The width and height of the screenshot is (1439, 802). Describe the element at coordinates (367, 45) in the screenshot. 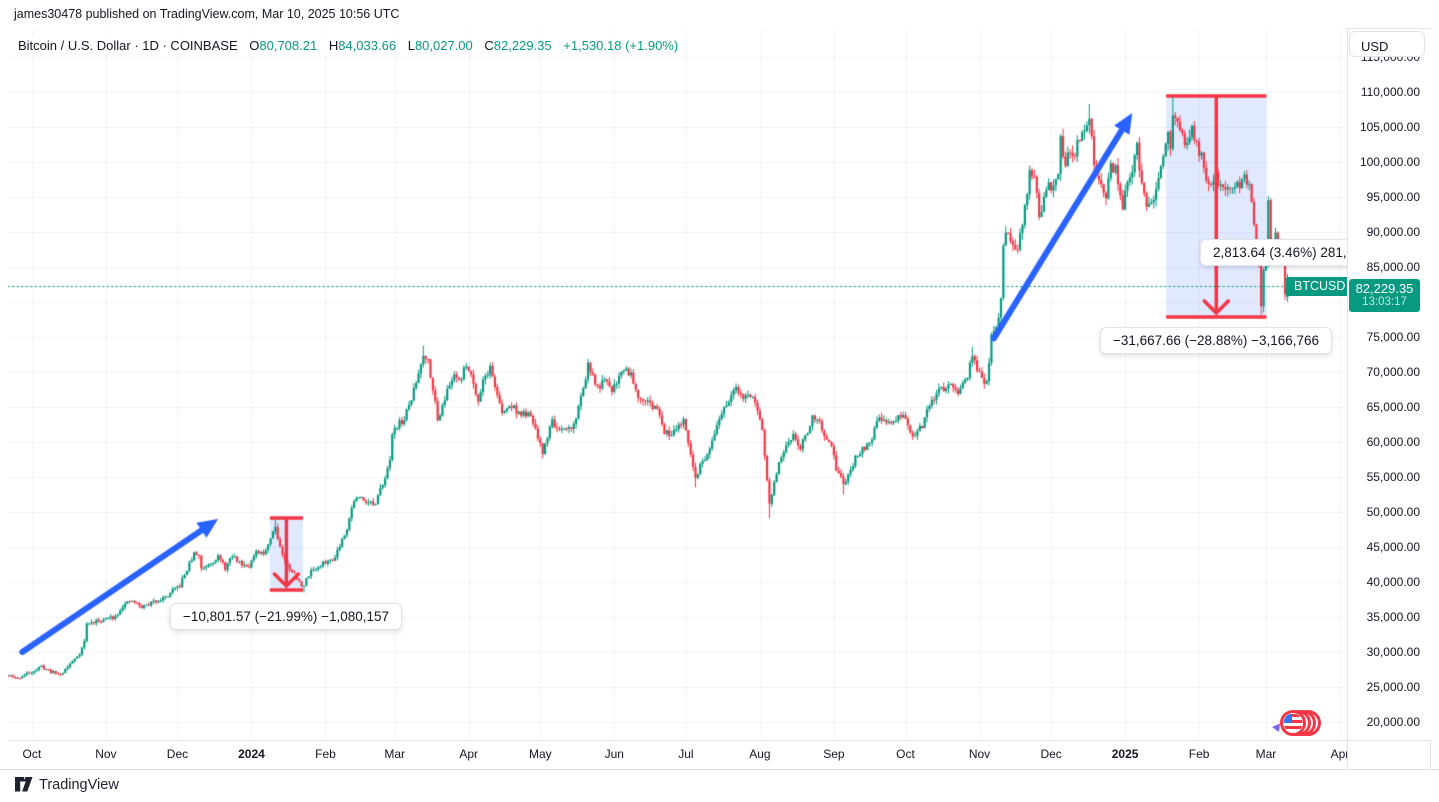

I see `high-value: 84,033.66` at that location.